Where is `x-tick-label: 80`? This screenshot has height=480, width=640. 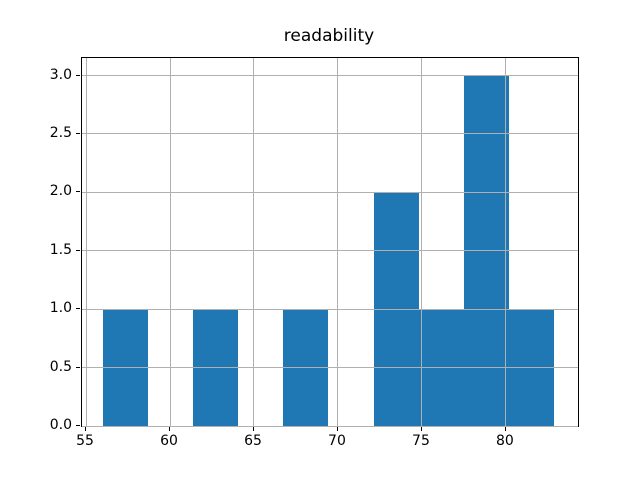
x-tick-label: 80 is located at coordinates (505, 441).